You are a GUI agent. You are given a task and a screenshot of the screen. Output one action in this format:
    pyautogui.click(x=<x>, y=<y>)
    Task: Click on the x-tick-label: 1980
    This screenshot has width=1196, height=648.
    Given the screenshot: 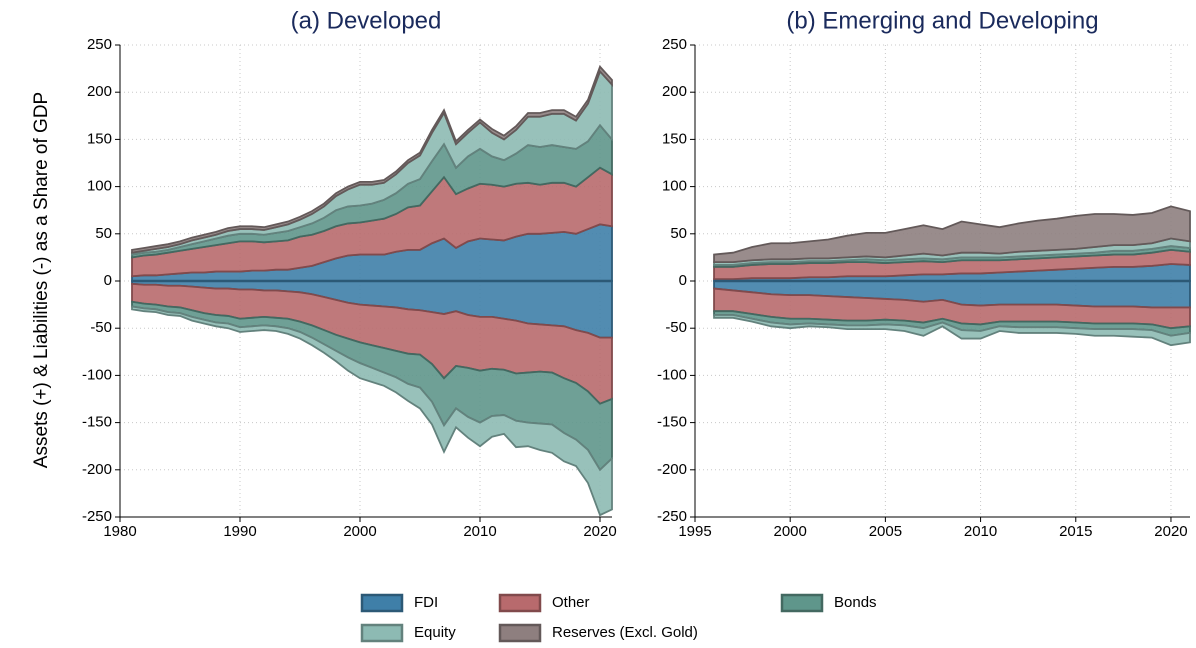 What is the action you would take?
    pyautogui.click(x=119, y=531)
    